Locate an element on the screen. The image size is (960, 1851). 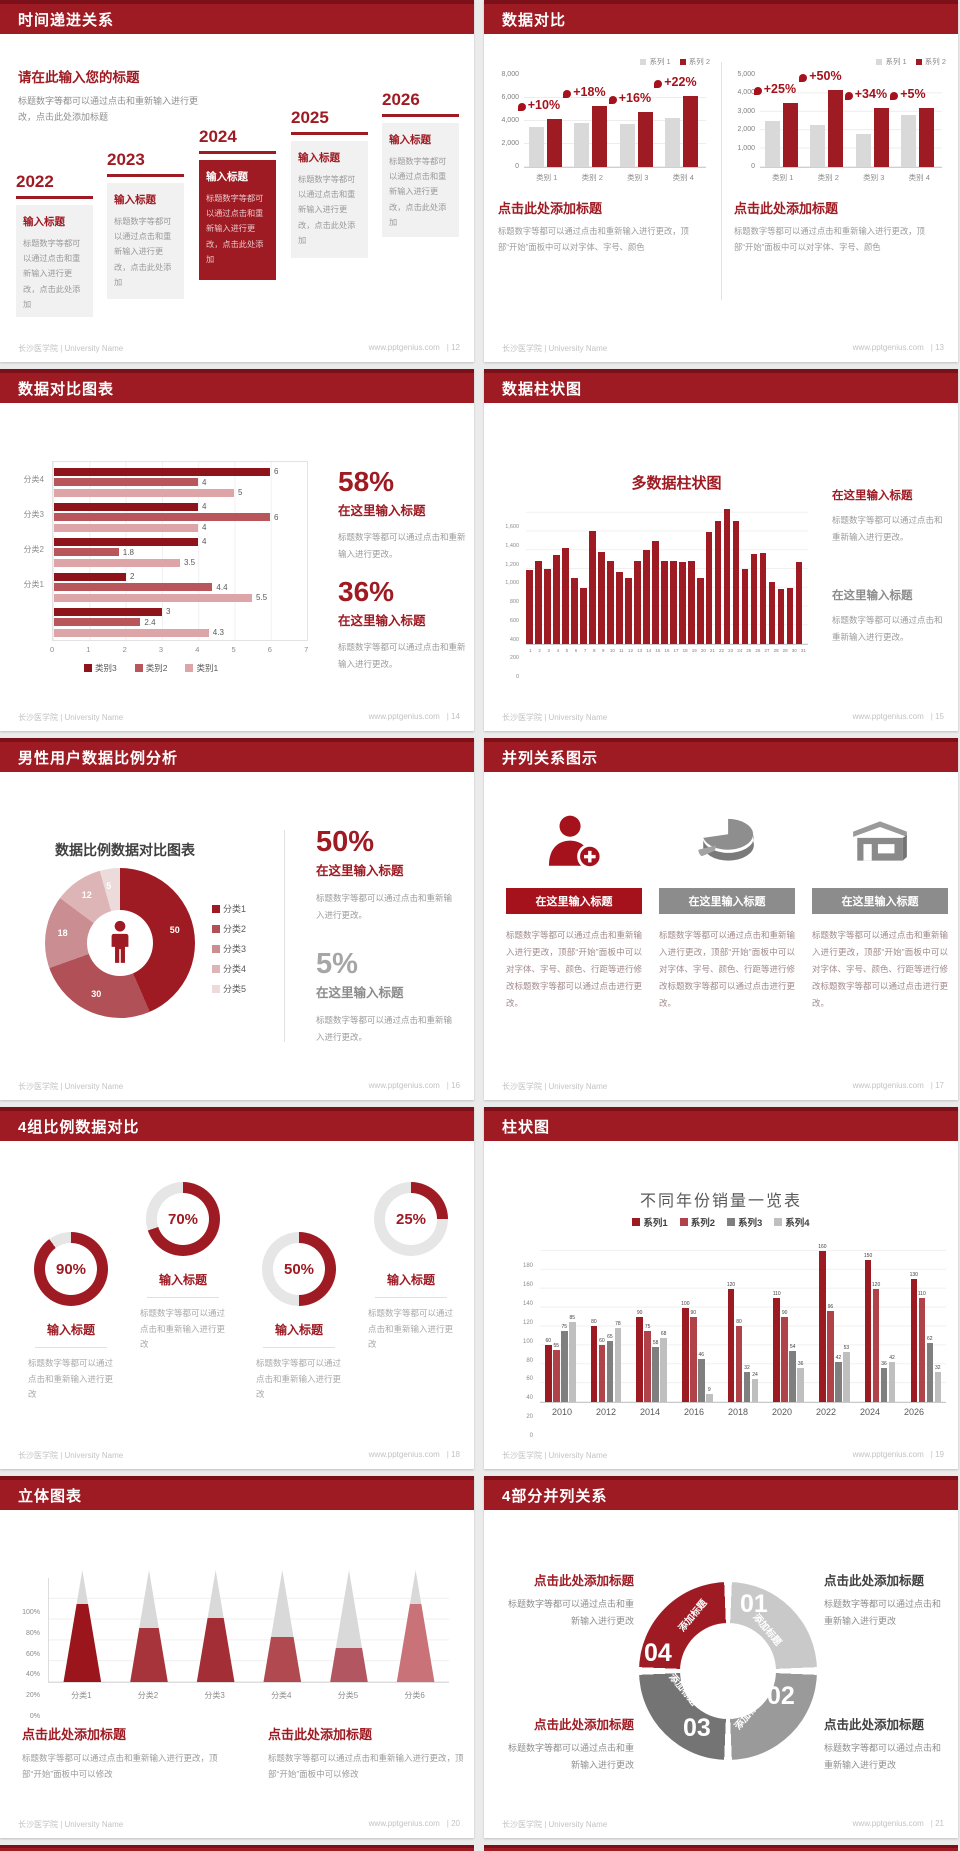
timeline-step-highlighted: 2024 输入标题 标题数字等都可以通过点击和重新输入进行更改，点击此处添加 is located at coordinates (237, 203).